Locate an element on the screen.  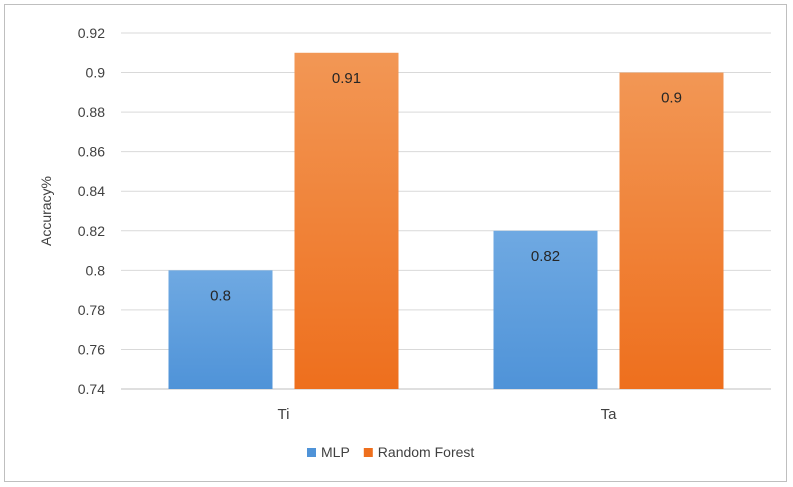
bar-random-forest-ta is located at coordinates (671, 231).